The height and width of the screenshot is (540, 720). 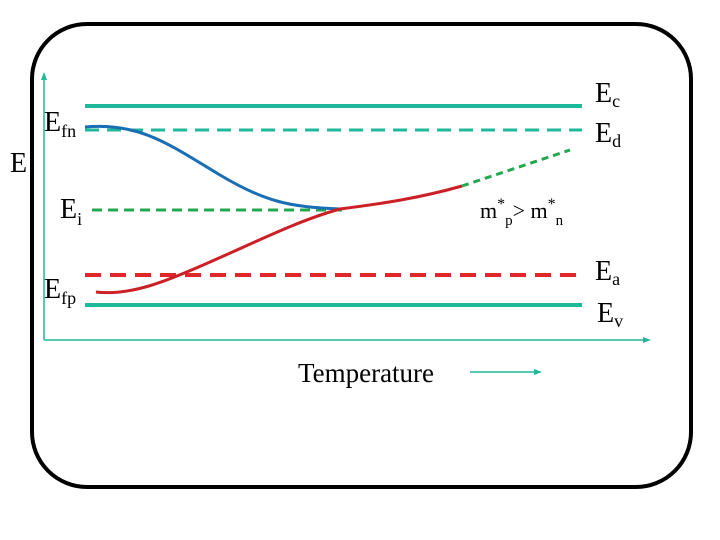 I want to click on mass-gt: >, so click(x=522, y=210).